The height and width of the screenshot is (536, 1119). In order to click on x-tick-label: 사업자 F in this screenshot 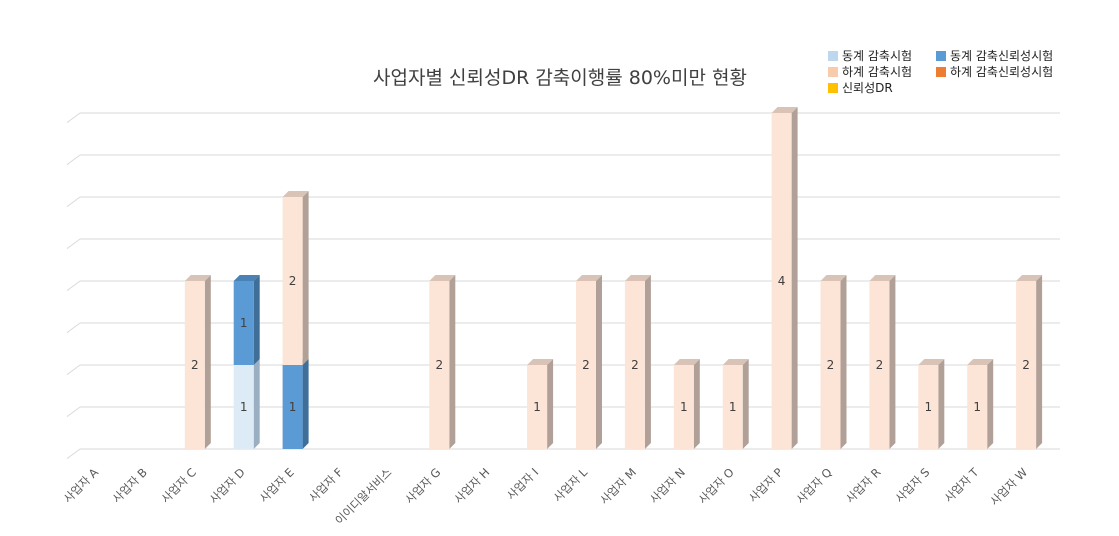, I will do `click(326, 485)`.